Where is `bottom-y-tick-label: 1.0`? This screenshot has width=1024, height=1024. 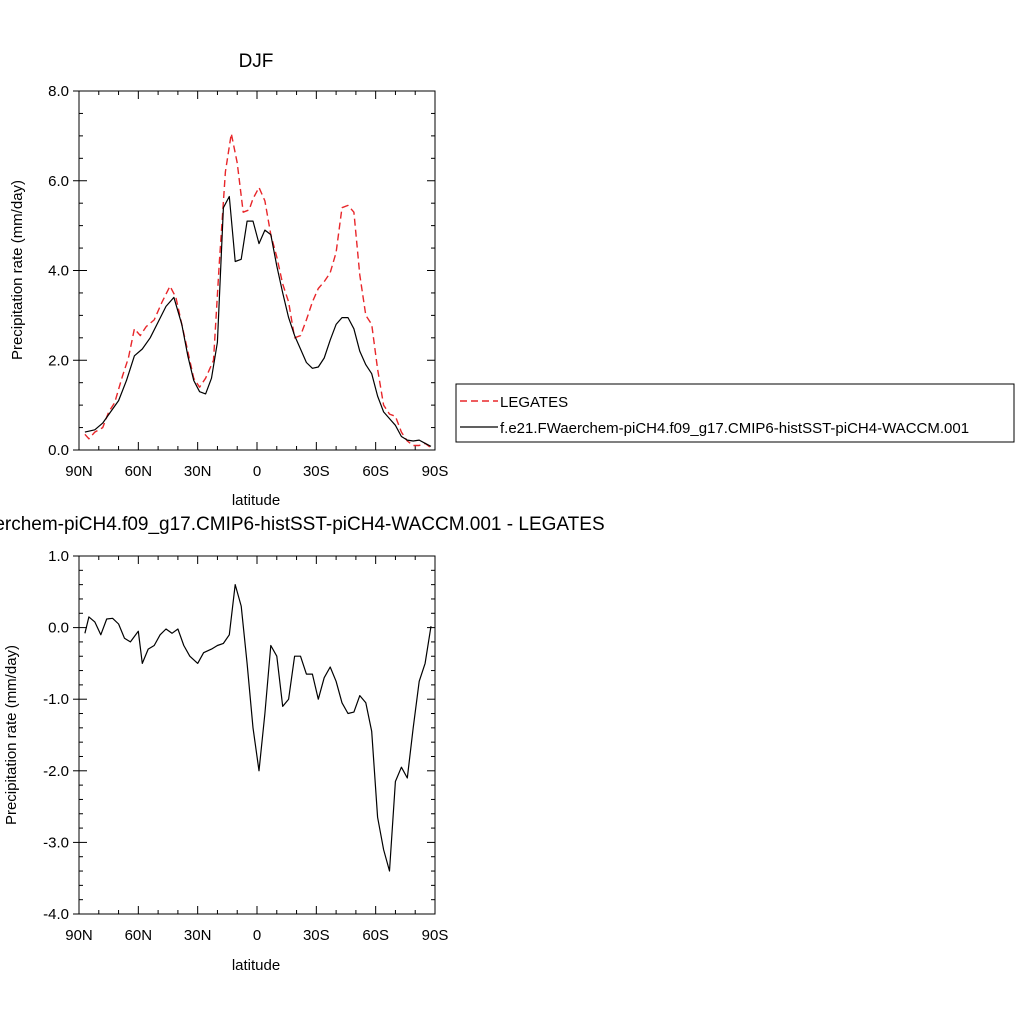 bottom-y-tick-label: 1.0 is located at coordinates (58, 556).